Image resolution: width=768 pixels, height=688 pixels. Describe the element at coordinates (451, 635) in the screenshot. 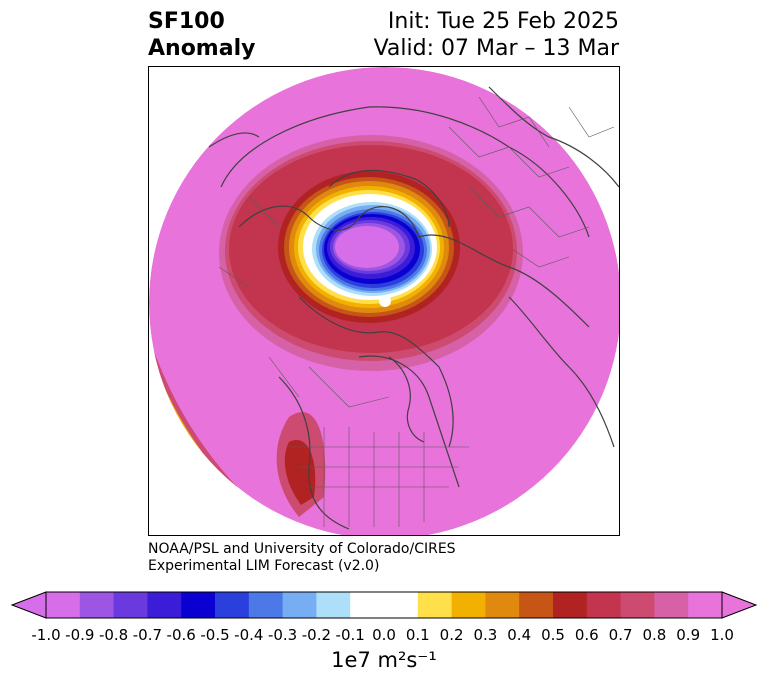

I see `colorbar-tick-label: 0.2` at that location.